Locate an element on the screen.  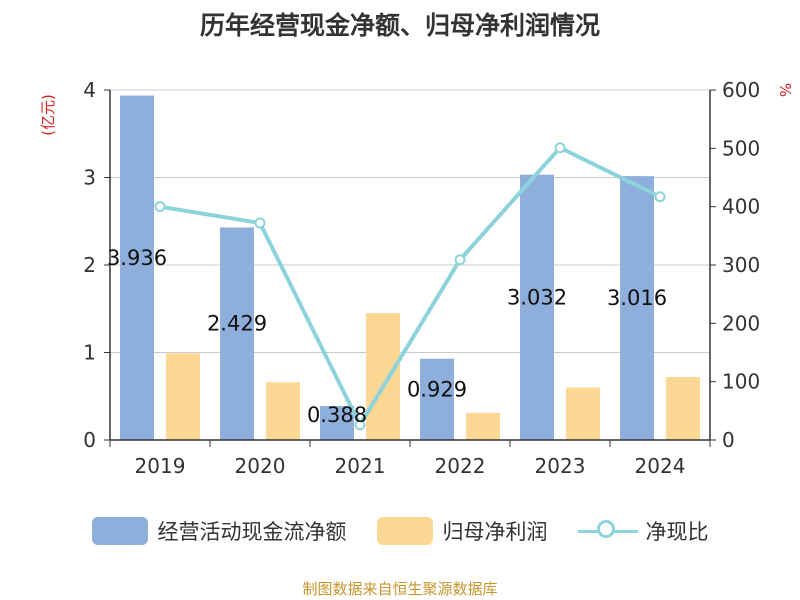
bar-value-label: 0.929 is located at coordinates (437, 389).